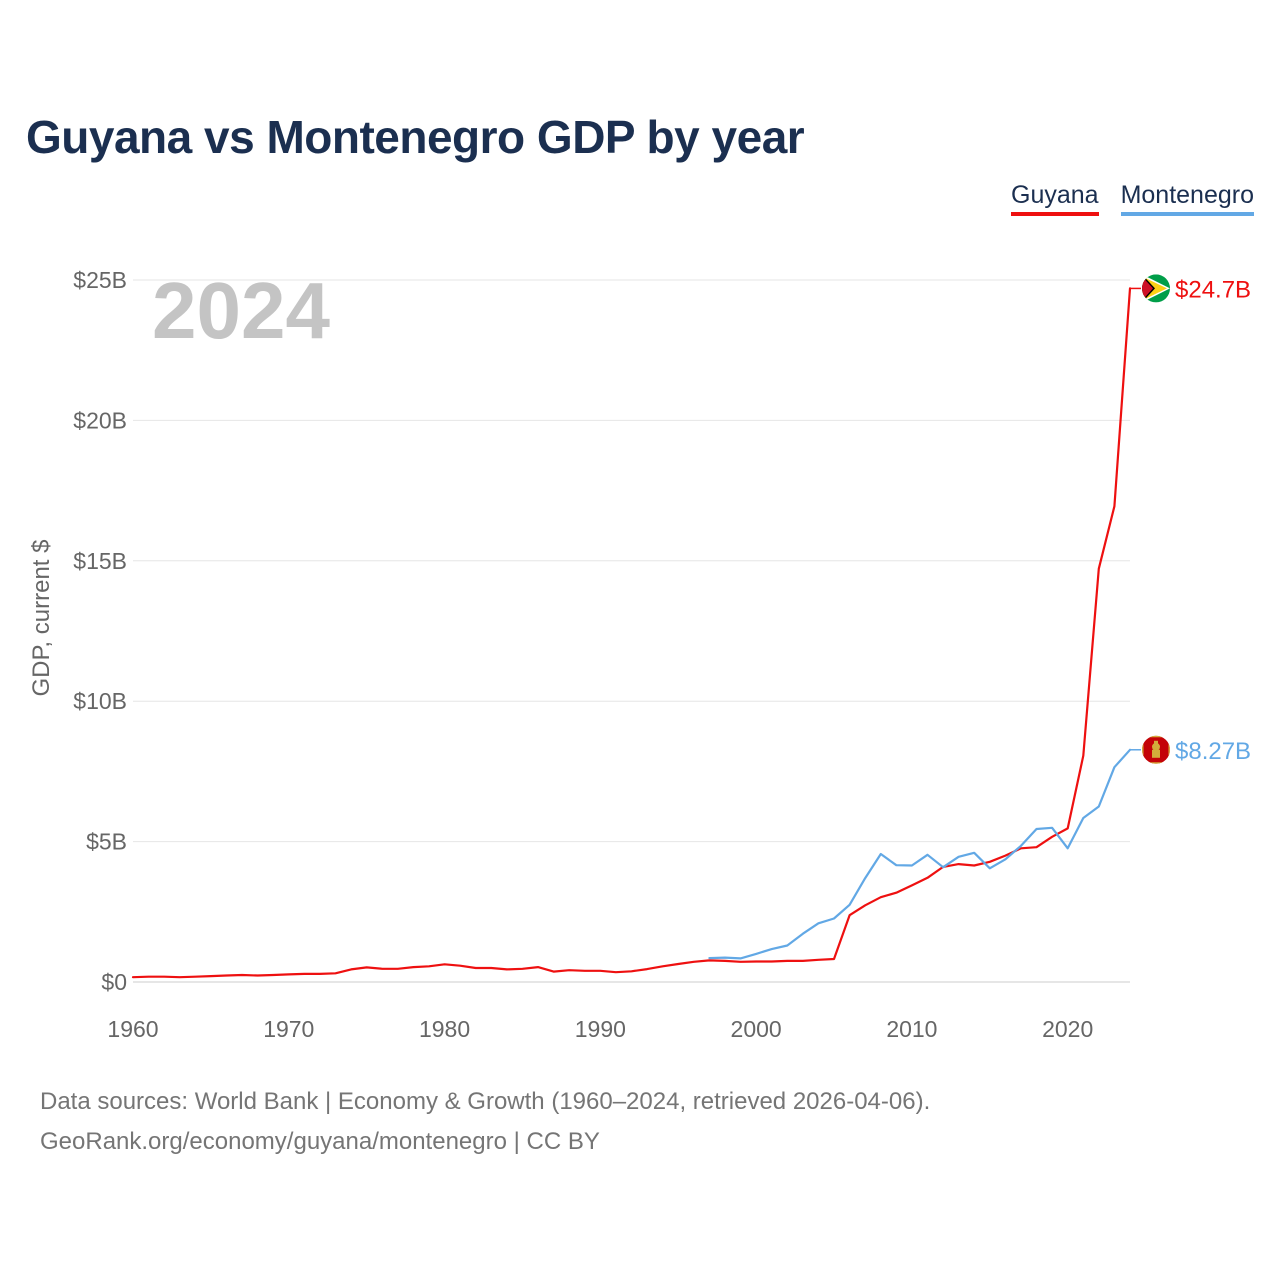  I want to click on legend: Guyana Montenegro, so click(1132, 198).